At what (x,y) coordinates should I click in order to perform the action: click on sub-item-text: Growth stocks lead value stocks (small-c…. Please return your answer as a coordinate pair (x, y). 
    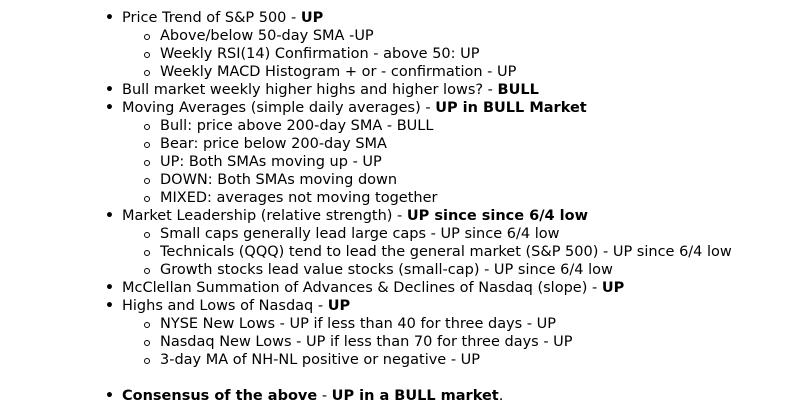
    Looking at the image, I should click on (386, 270).